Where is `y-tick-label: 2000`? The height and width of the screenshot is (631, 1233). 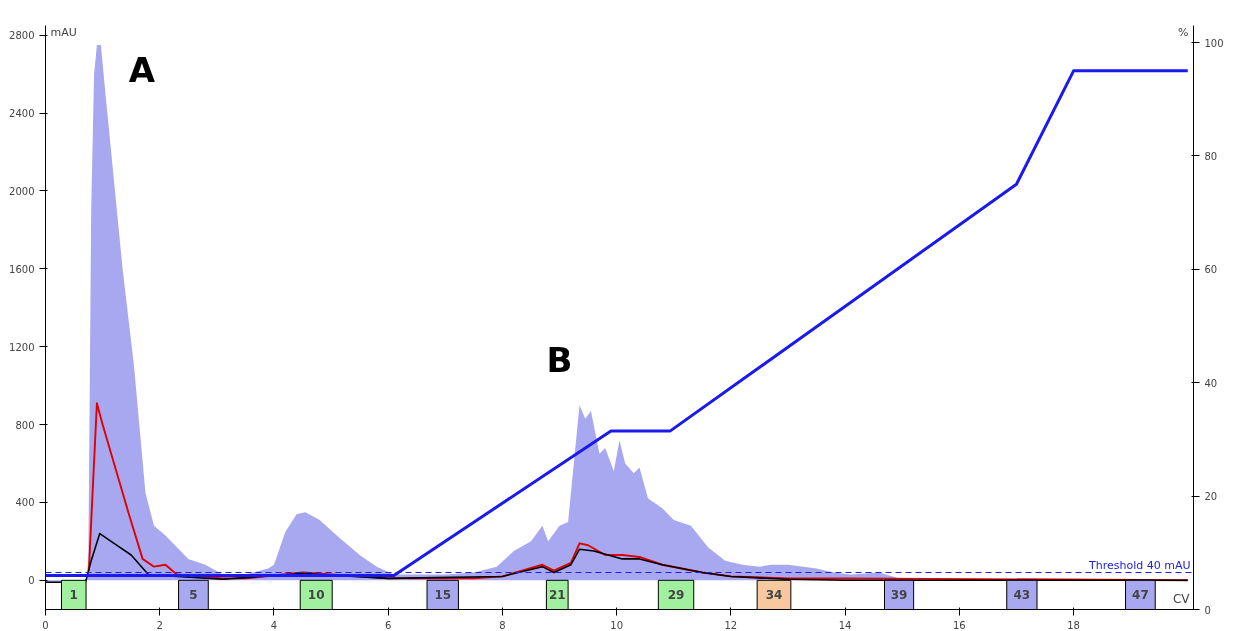
y-tick-label: 2000 is located at coordinates (22, 191).